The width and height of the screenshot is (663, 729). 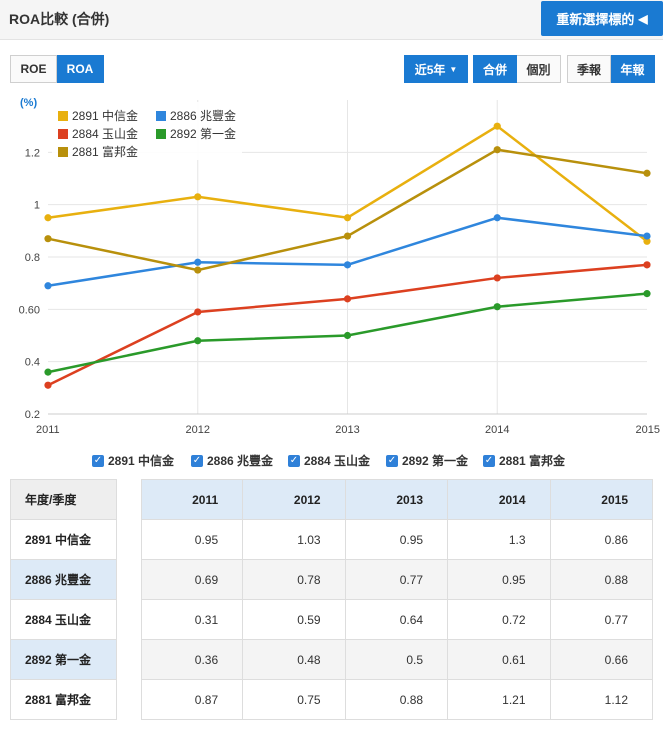 What do you see at coordinates (294, 579) in the screenshot?
I see `table-cell: 0.78` at bounding box center [294, 579].